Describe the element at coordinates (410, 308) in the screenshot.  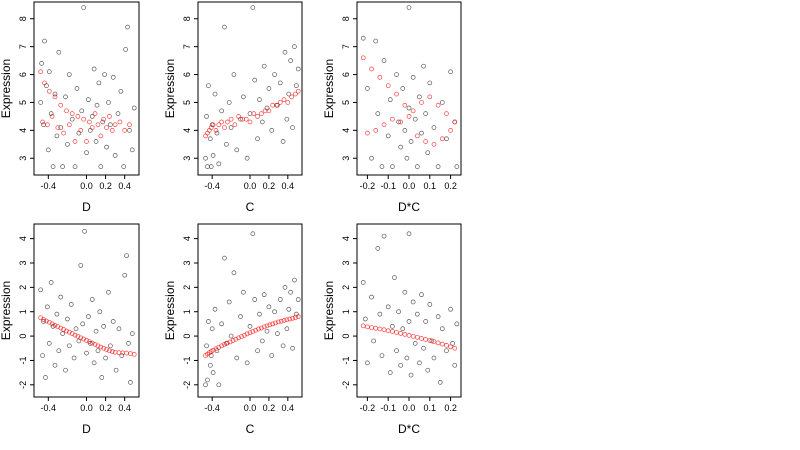
I see `observed-points` at that location.